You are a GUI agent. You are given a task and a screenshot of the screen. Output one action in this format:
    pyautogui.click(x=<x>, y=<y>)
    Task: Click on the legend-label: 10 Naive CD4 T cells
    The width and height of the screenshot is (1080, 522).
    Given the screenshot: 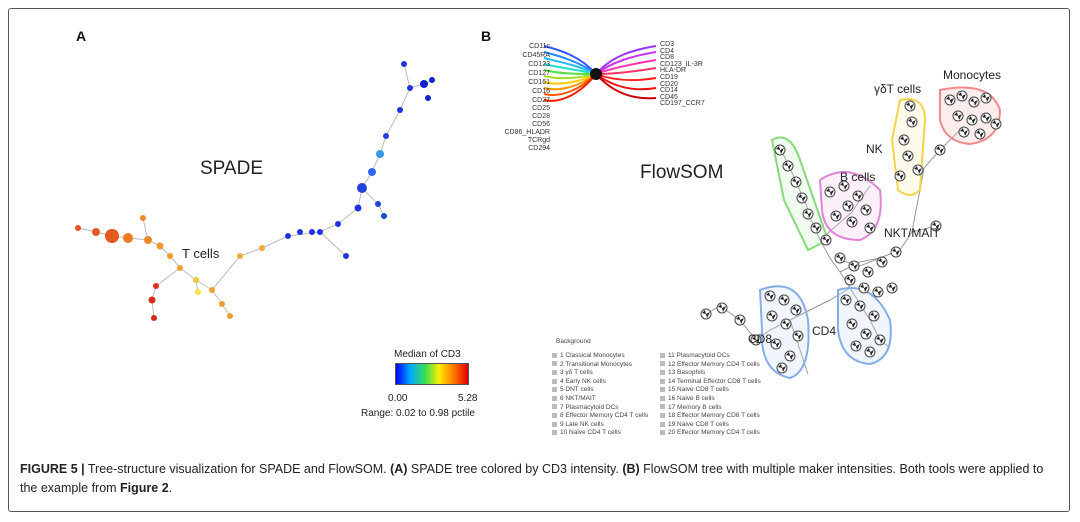 What is the action you would take?
    pyautogui.click(x=590, y=433)
    